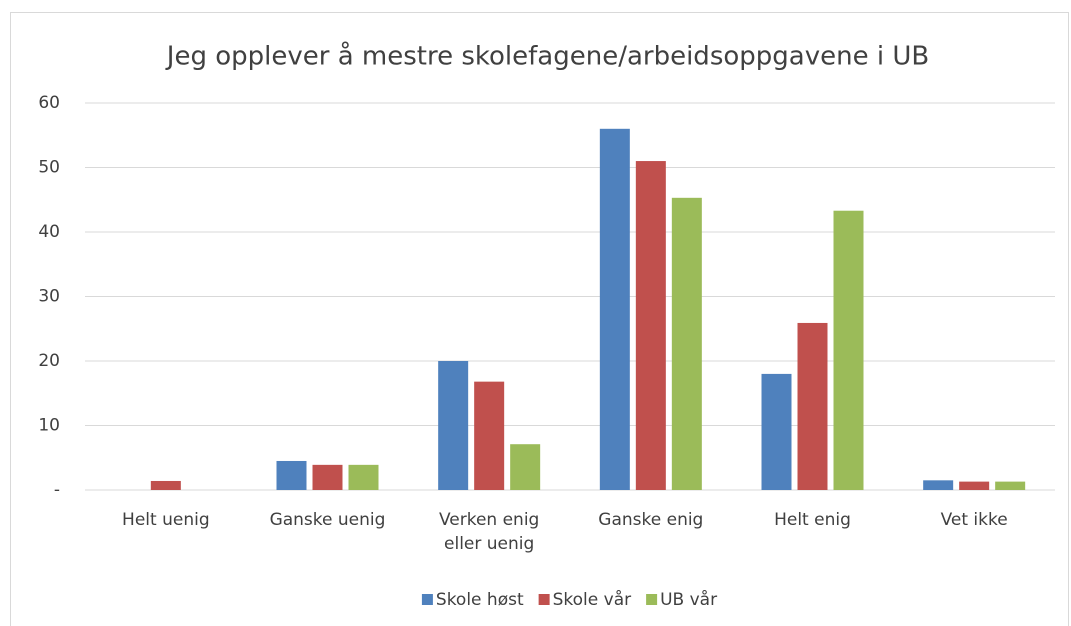  What do you see at coordinates (974, 520) in the screenshot?
I see `x-tick-label: Vet ikke` at bounding box center [974, 520].